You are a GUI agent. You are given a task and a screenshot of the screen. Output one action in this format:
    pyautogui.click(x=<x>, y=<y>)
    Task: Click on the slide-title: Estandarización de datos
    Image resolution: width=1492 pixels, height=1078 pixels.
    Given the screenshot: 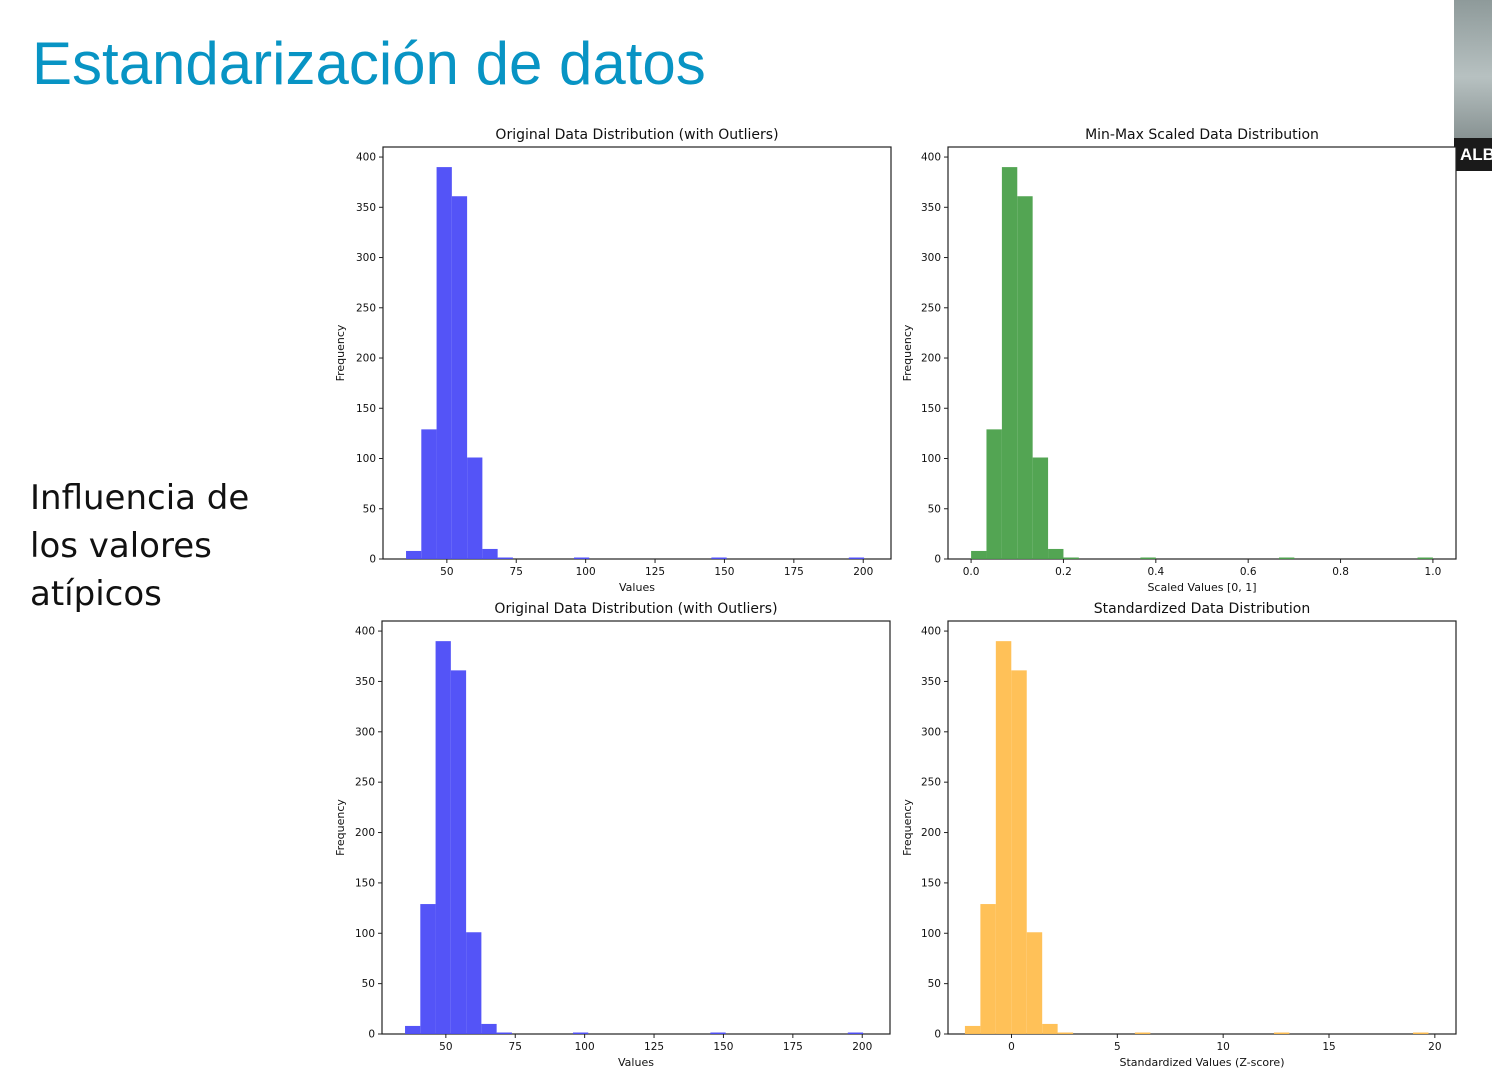 What is the action you would take?
    pyautogui.click(x=369, y=63)
    